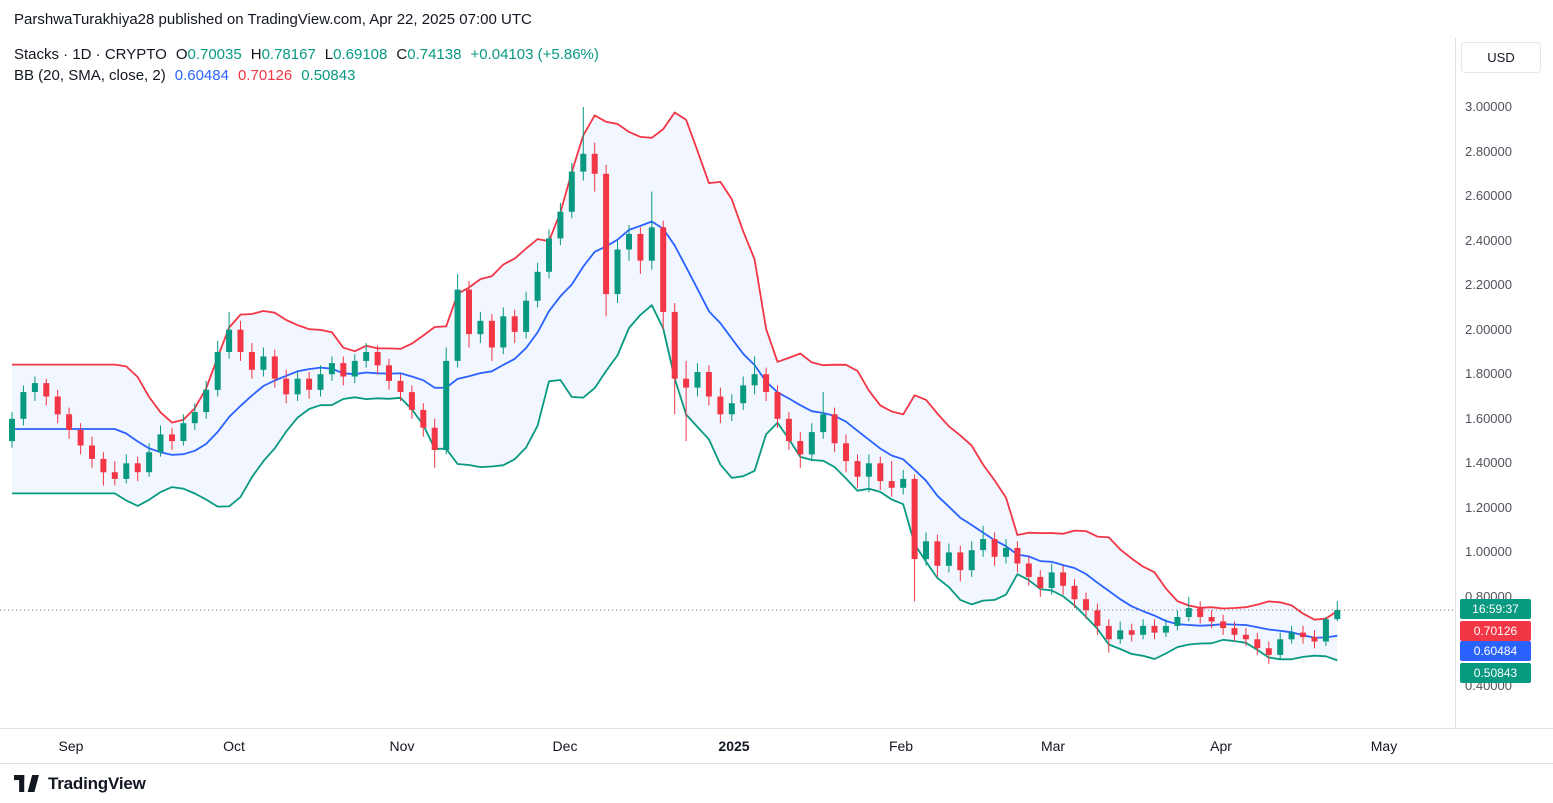 The height and width of the screenshot is (803, 1553). Describe the element at coordinates (434, 54) in the screenshot. I see `ohlc-value-C: 0.74138` at that location.